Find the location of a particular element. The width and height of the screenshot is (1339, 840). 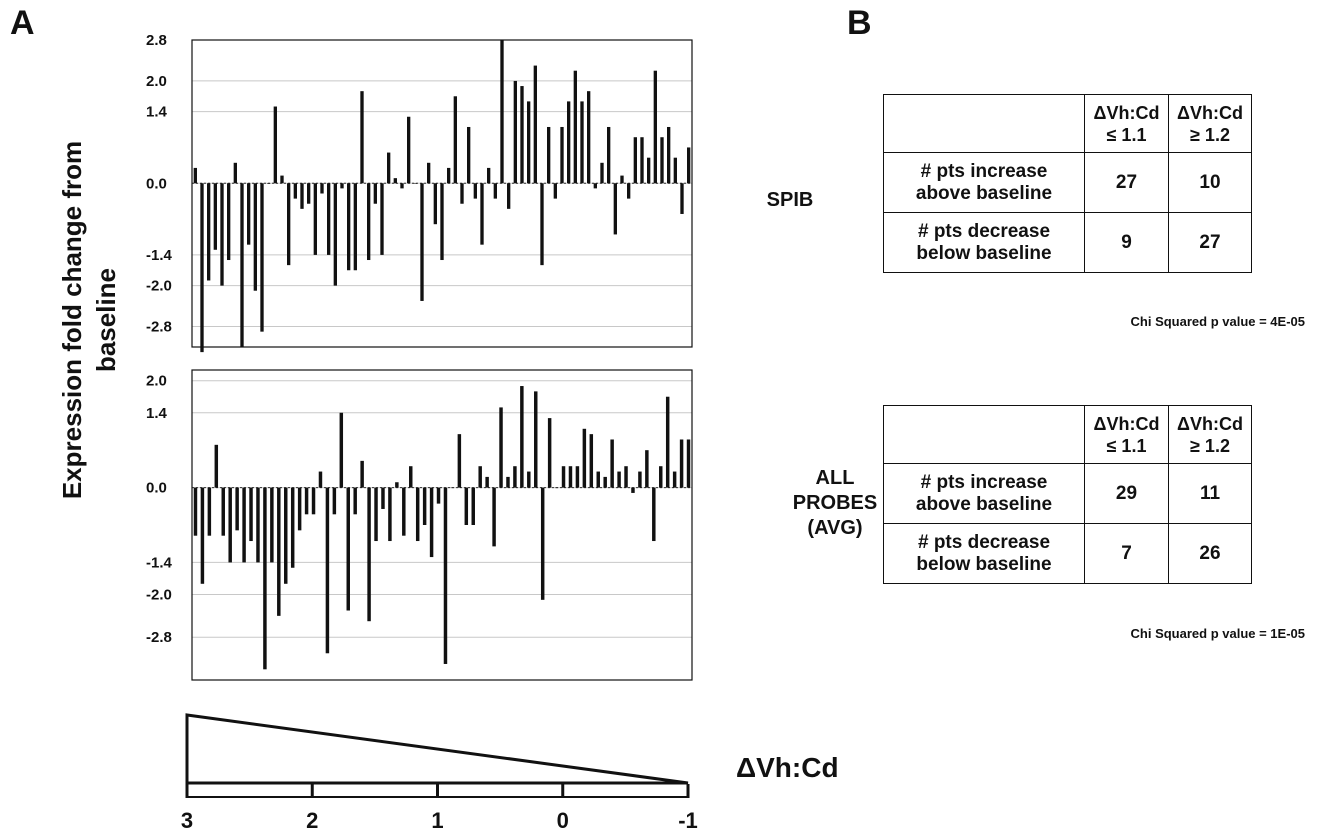

row-label-line: above baseline is located at coordinates (984, 504).